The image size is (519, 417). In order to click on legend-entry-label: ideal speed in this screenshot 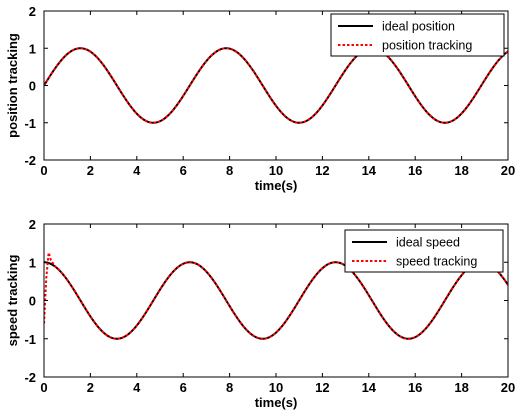, I will do `click(428, 243)`.